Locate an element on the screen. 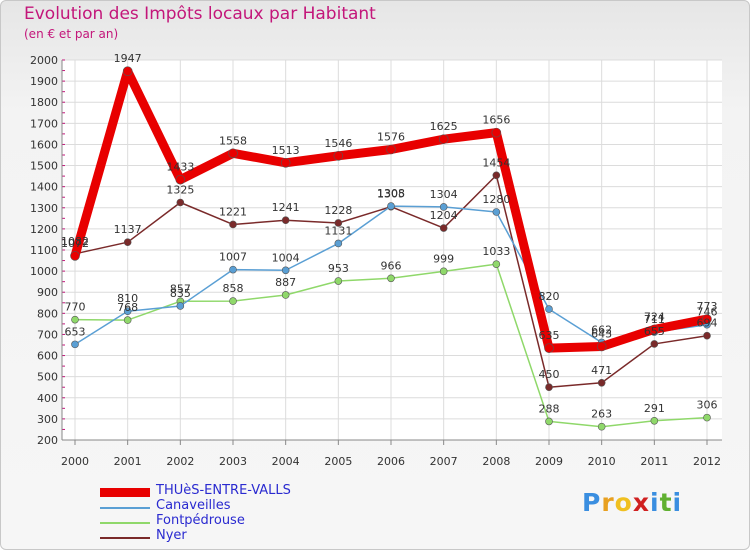 The width and height of the screenshot is (750, 550). data-label: 1204 is located at coordinates (444, 215).